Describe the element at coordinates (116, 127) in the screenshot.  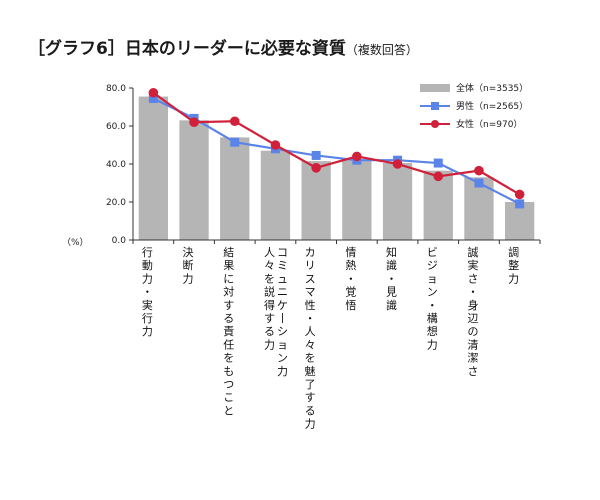
I see `y-tick-label: 60.0` at that location.